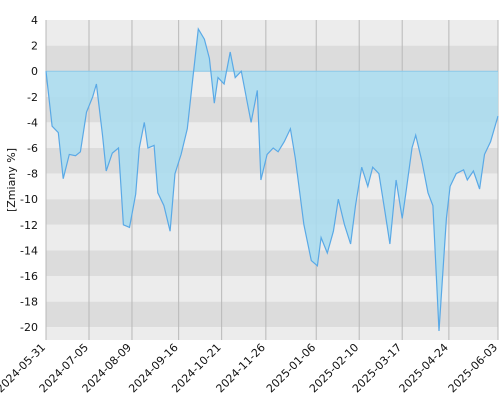 This screenshot has width=500, height=404. I want to click on x-tick-label: 2025-06-03, so click(473, 368).